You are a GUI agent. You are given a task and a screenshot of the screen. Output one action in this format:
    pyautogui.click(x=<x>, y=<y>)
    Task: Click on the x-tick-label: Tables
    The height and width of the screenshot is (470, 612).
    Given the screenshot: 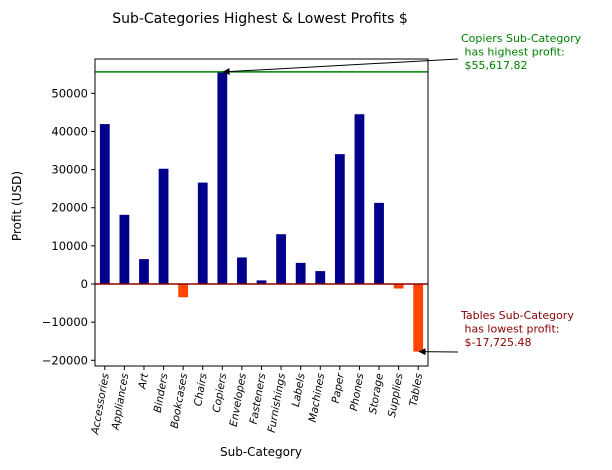 What is the action you would take?
    pyautogui.click(x=417, y=389)
    